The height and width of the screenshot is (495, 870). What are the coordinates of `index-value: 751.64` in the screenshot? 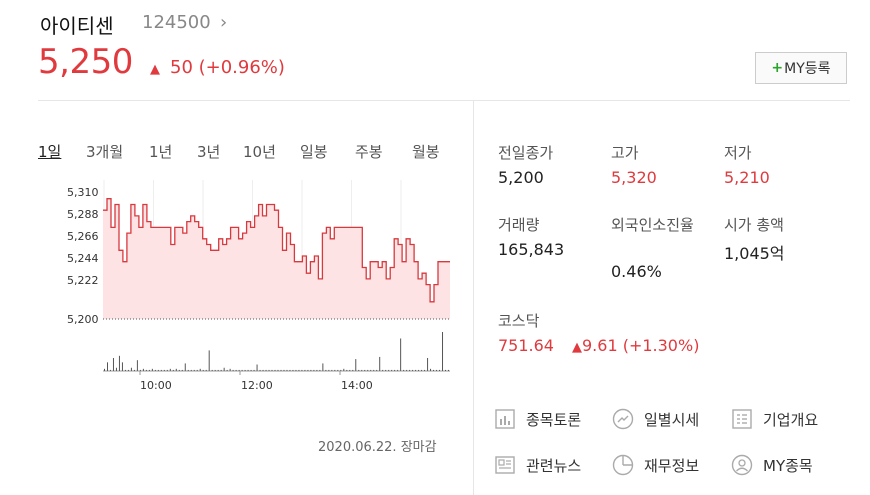 It's located at (526, 345).